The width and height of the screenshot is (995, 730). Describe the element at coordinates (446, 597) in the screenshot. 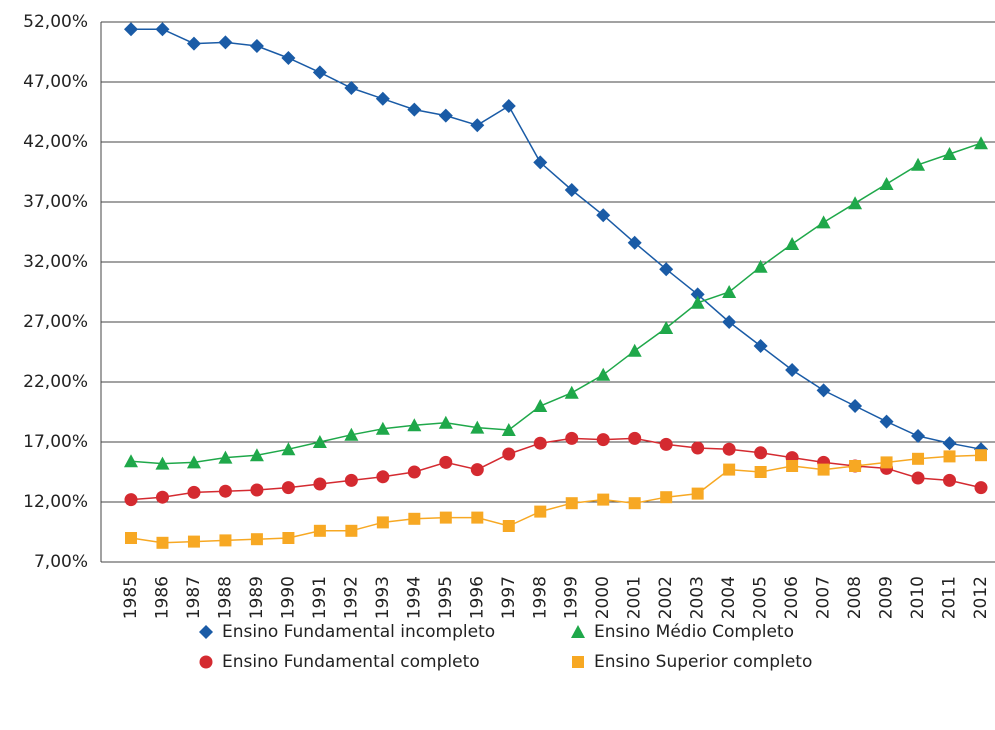

I see `x-tick-label: 1995` at that location.